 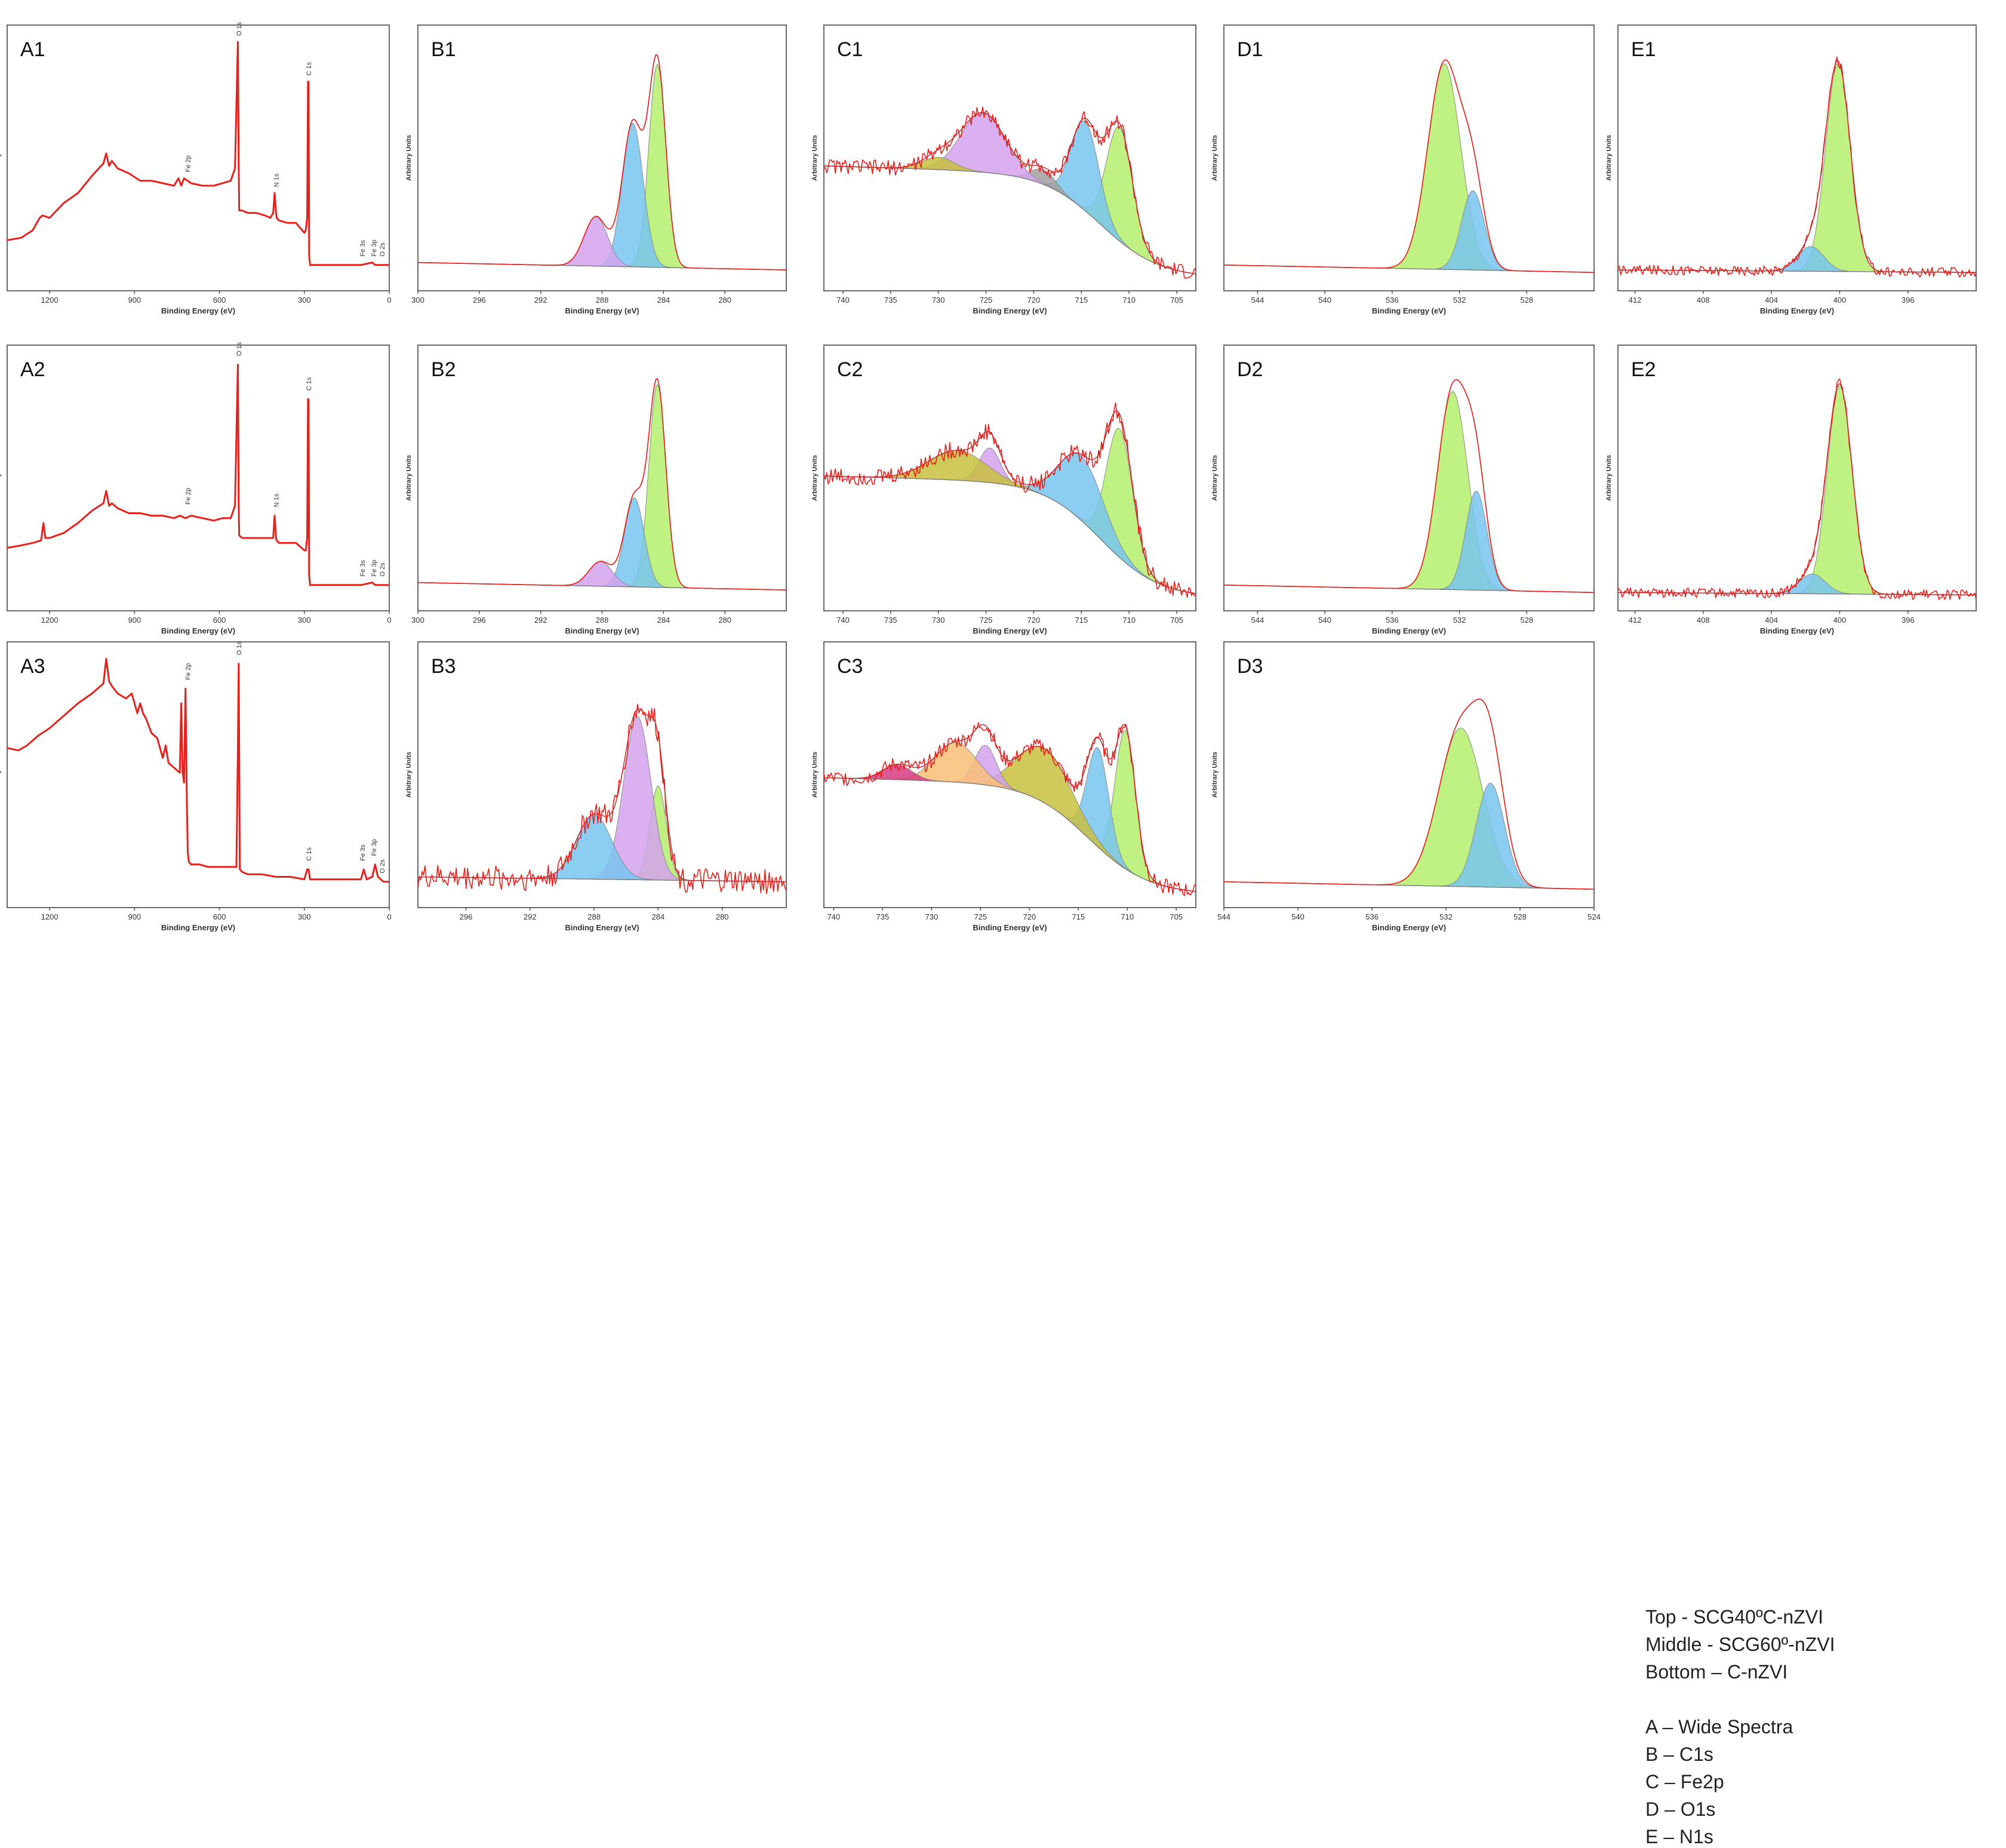 What do you see at coordinates (1520, 916) in the screenshot?
I see `x-tick-label: 528` at bounding box center [1520, 916].